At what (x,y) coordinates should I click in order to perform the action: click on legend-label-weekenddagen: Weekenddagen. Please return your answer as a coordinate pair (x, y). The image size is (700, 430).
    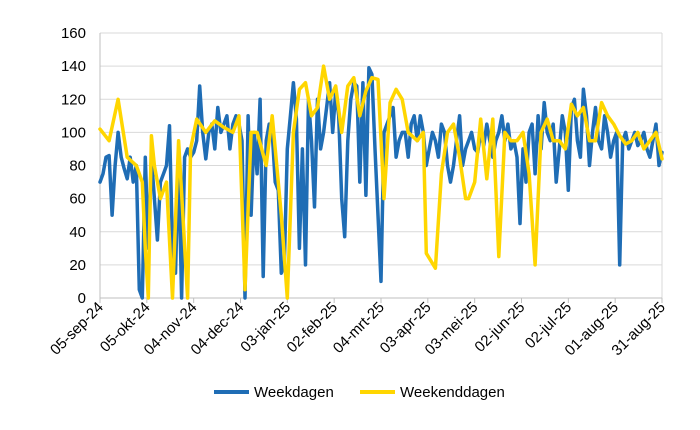
    Looking at the image, I should click on (452, 392).